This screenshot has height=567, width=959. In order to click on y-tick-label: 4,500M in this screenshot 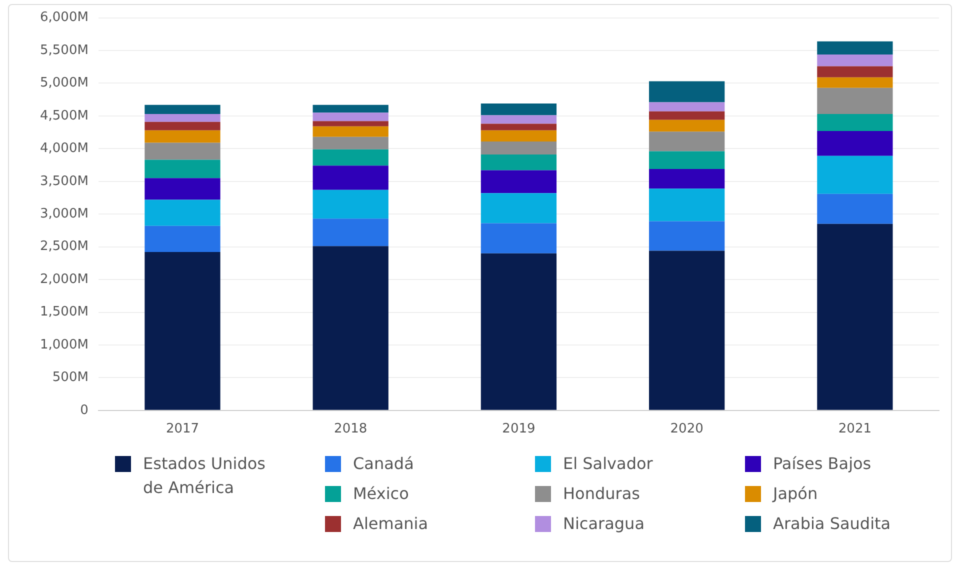, I will do `click(64, 116)`.